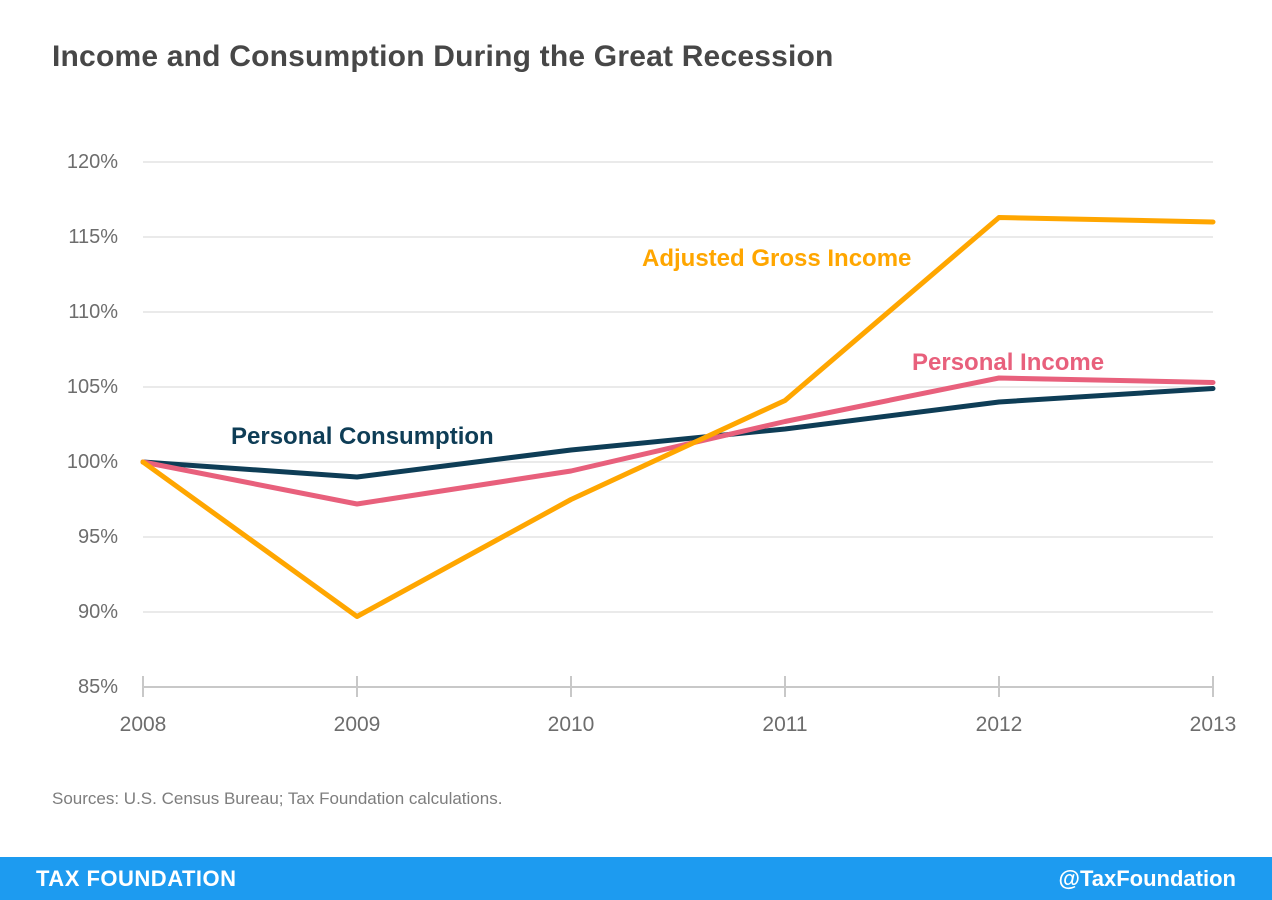 The width and height of the screenshot is (1272, 900). Describe the element at coordinates (92, 462) in the screenshot. I see `y-axis-label: 100%` at that location.